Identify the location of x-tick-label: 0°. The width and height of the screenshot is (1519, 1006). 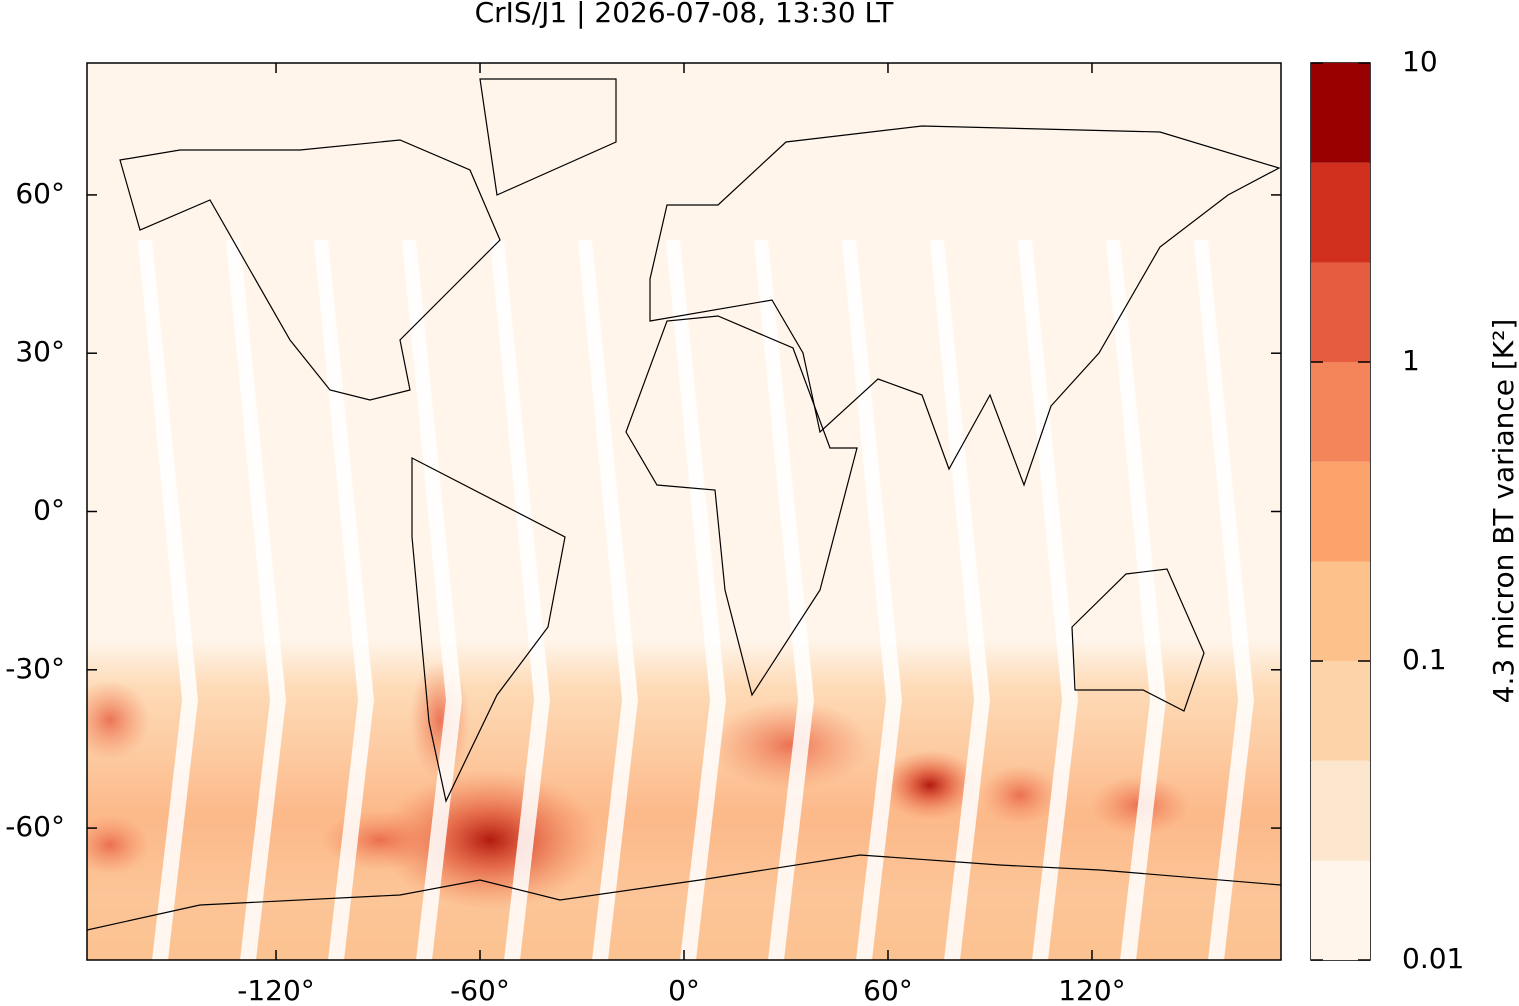
(684, 988).